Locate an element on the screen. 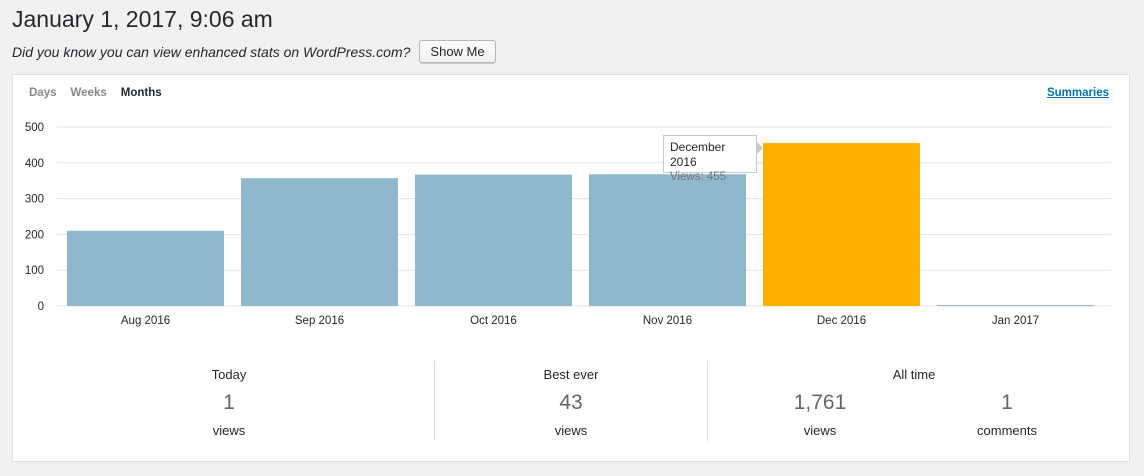  y-tick-label: 200 is located at coordinates (34, 235).